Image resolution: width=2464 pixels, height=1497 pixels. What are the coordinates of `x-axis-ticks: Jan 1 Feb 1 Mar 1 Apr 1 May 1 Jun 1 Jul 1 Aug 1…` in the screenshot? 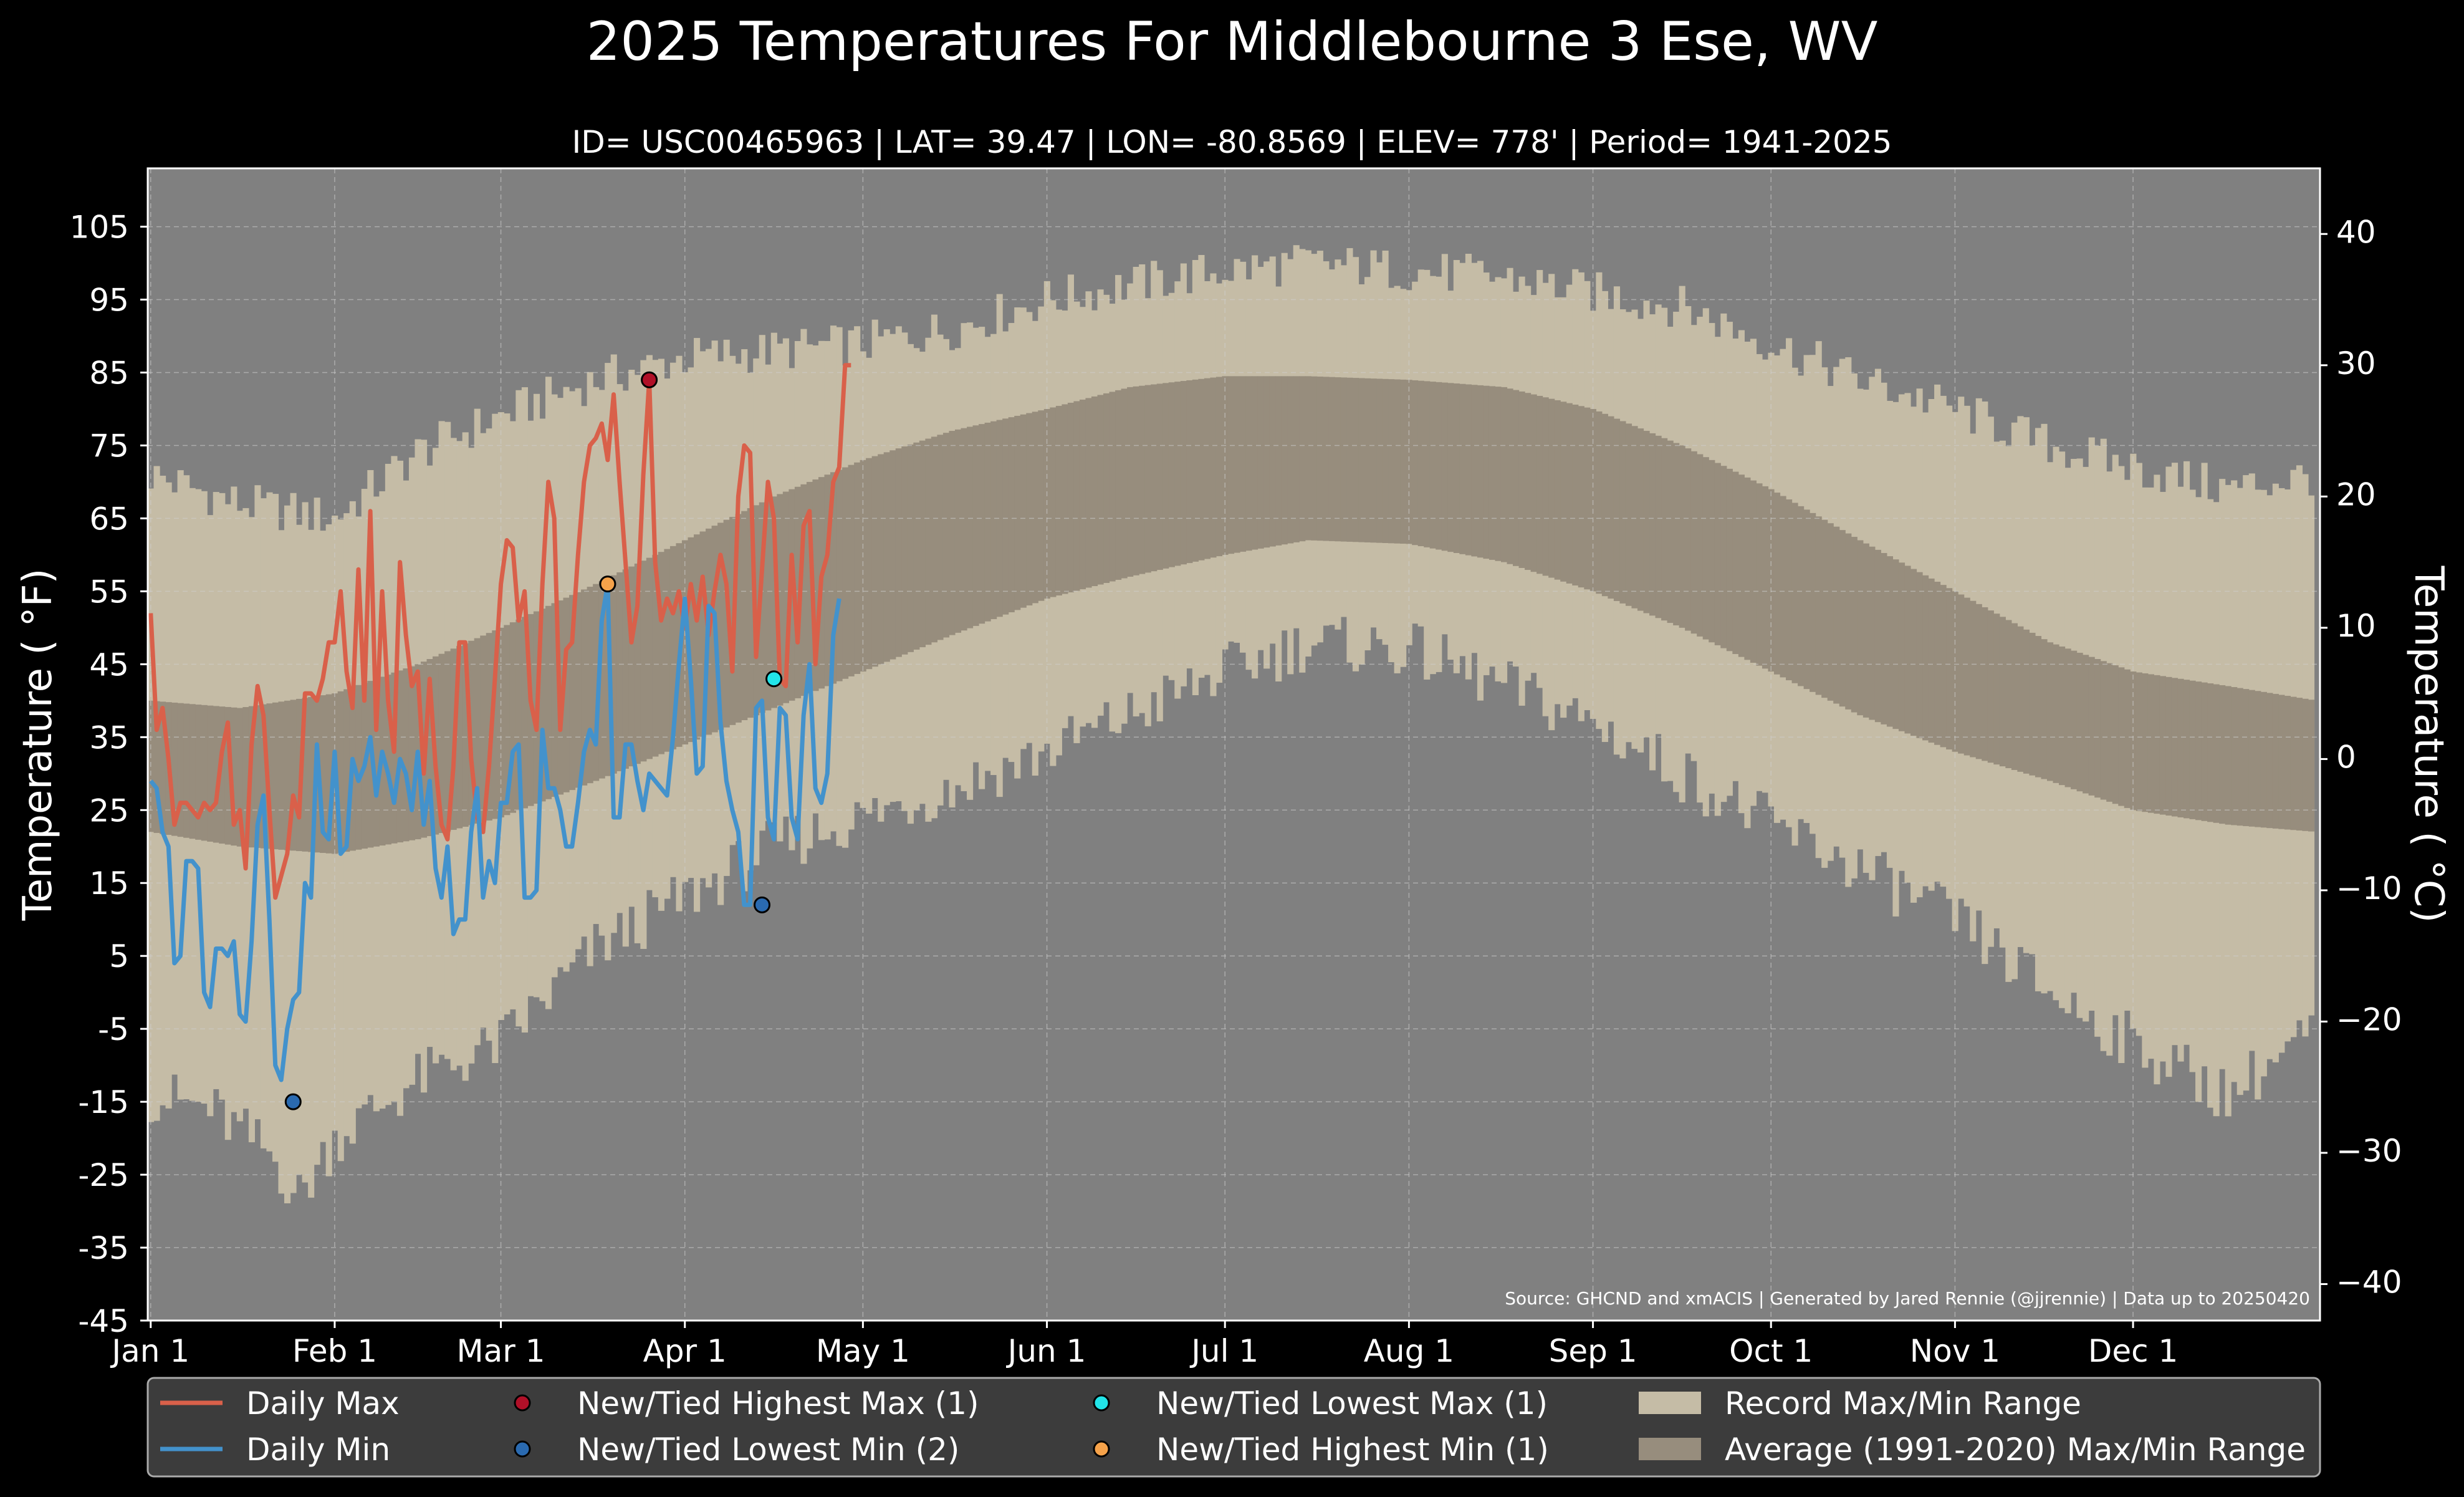 It's located at (1144, 1345).